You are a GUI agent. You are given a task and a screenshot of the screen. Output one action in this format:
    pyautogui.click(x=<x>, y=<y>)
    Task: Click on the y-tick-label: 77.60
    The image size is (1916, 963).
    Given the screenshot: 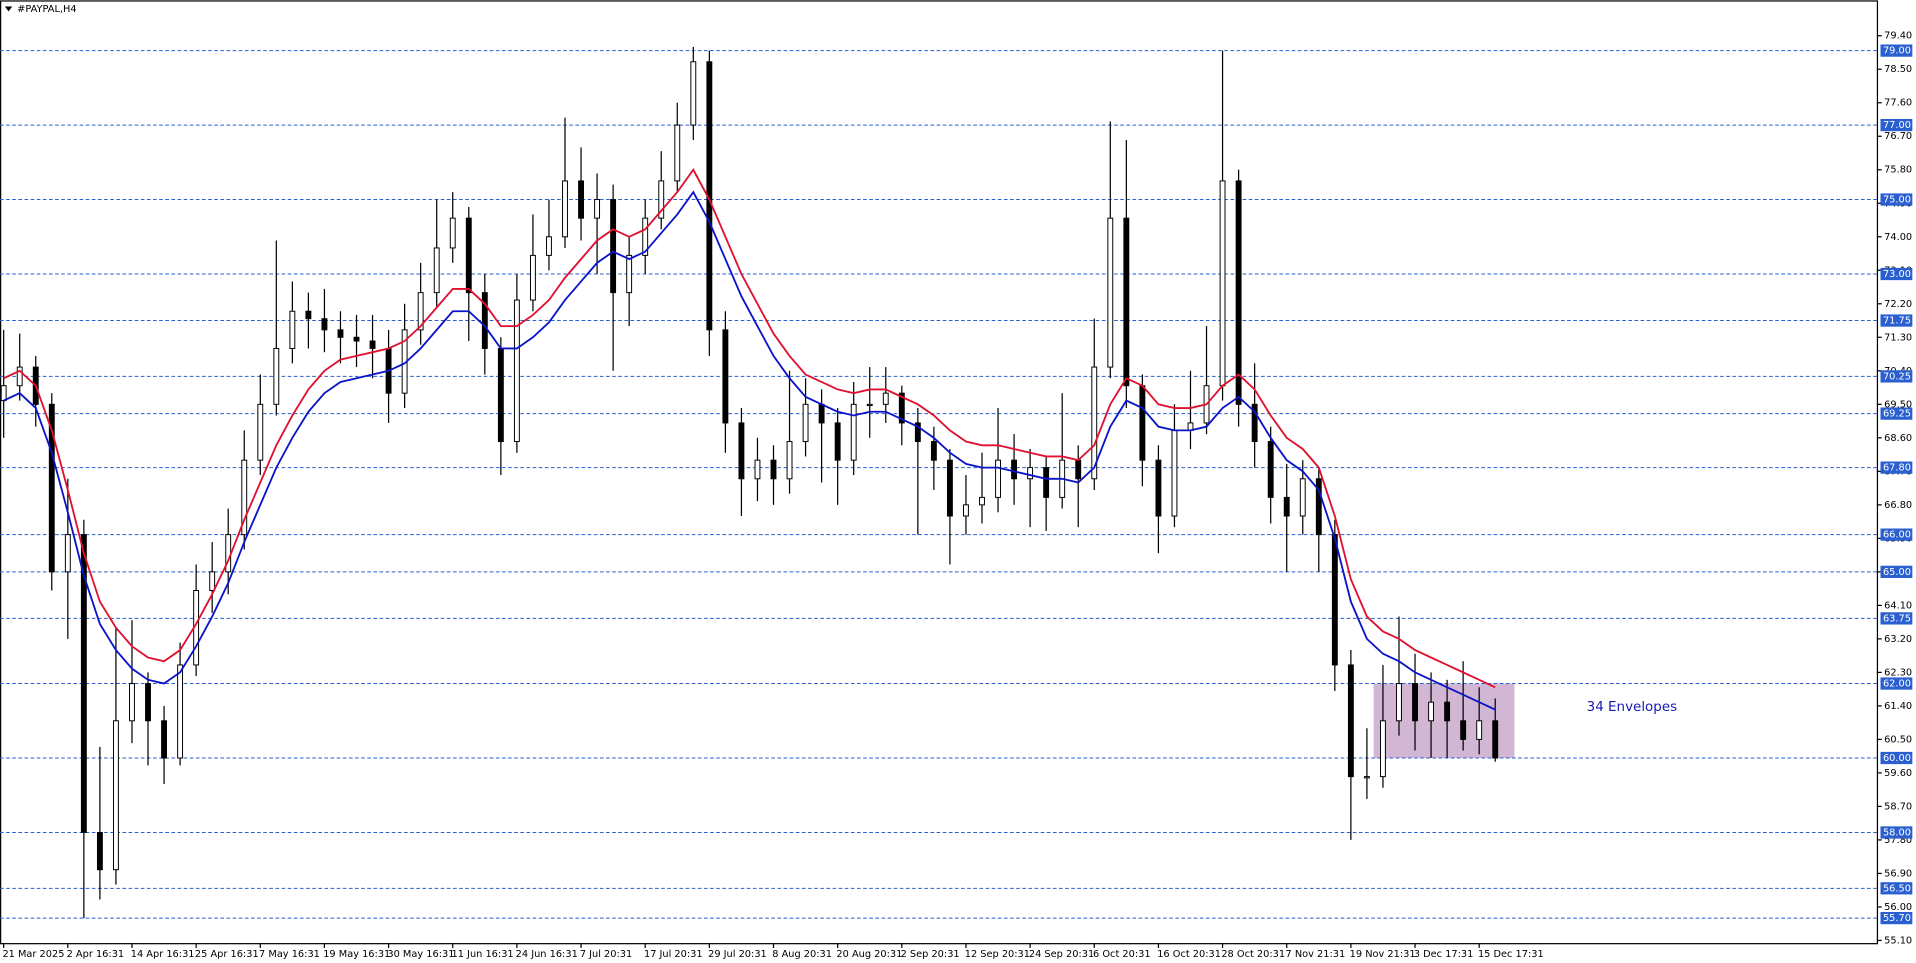 What is the action you would take?
    pyautogui.click(x=1898, y=103)
    